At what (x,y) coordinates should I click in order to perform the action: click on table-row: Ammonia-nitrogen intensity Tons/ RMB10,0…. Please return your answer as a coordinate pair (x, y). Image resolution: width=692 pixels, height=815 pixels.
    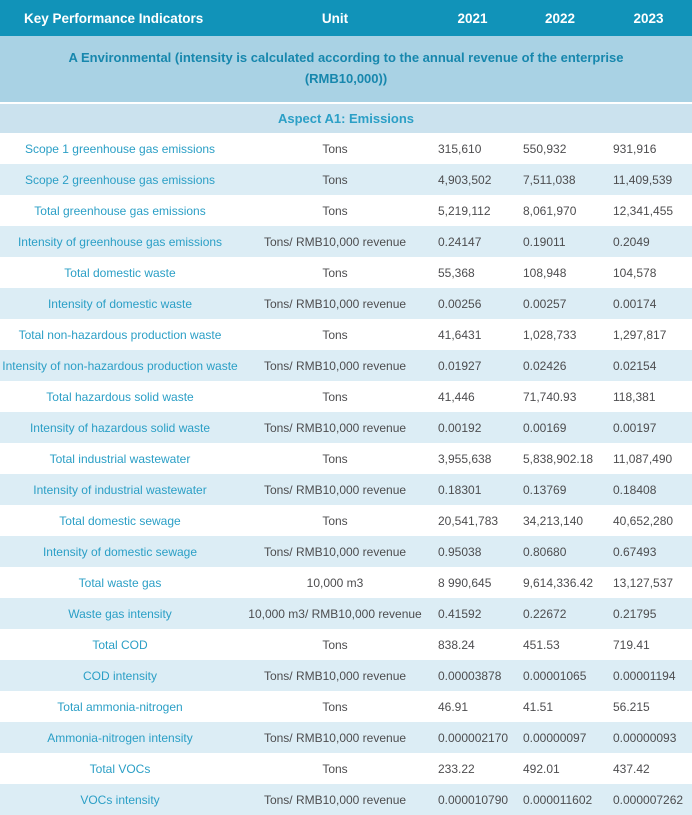
    Looking at the image, I should click on (346, 737).